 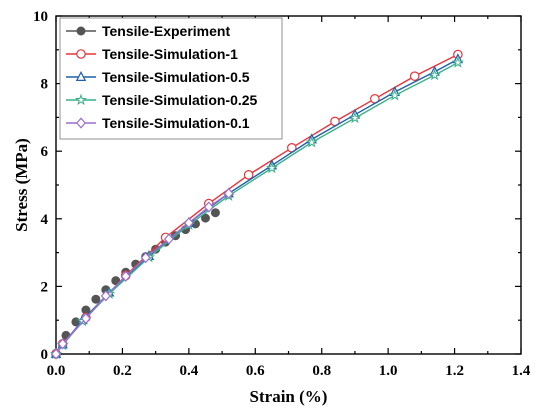 I want to click on y-tick-label: 4, so click(x=45, y=220).